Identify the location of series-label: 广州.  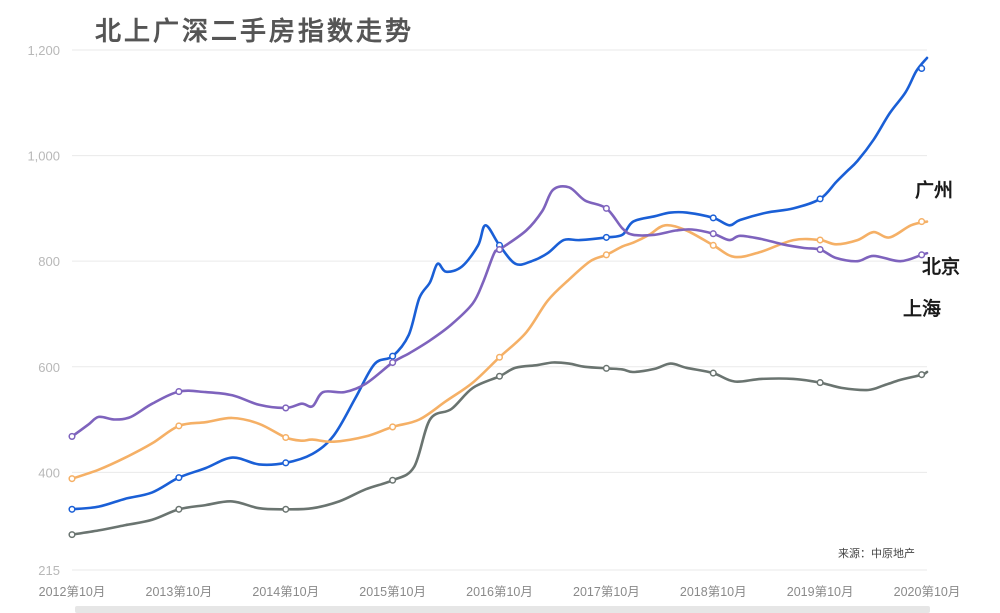
(934, 190).